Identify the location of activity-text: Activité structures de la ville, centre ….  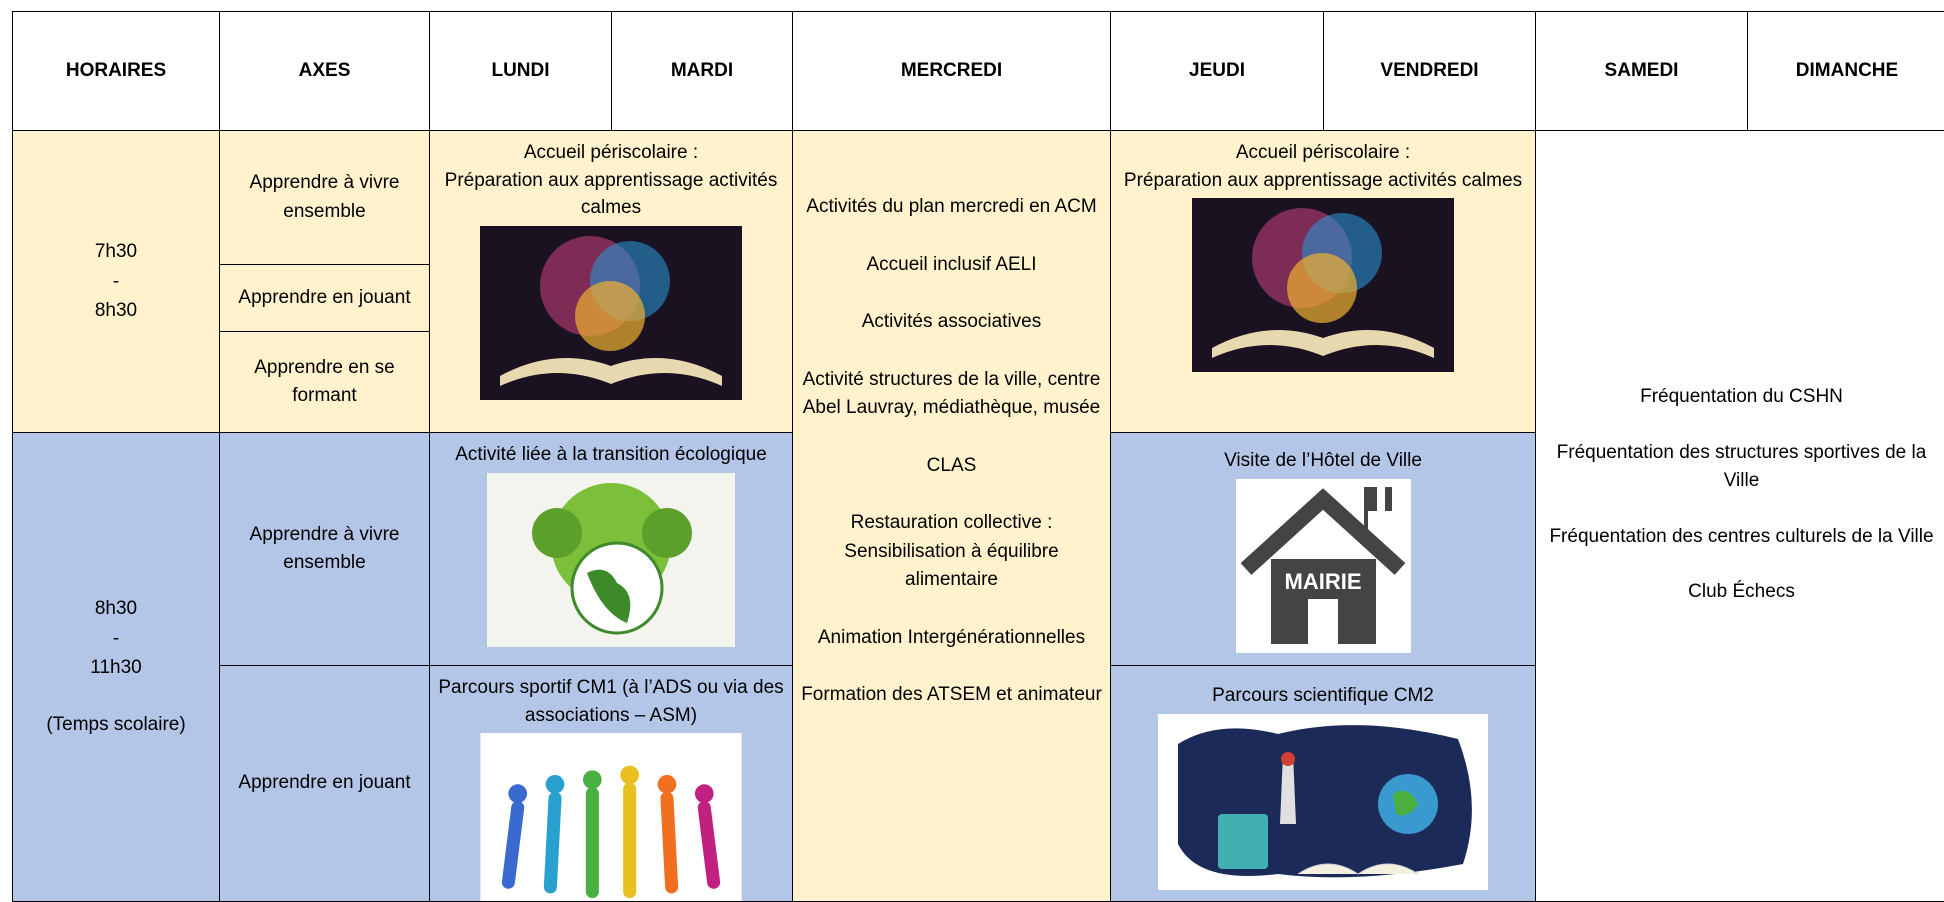
(951, 393).